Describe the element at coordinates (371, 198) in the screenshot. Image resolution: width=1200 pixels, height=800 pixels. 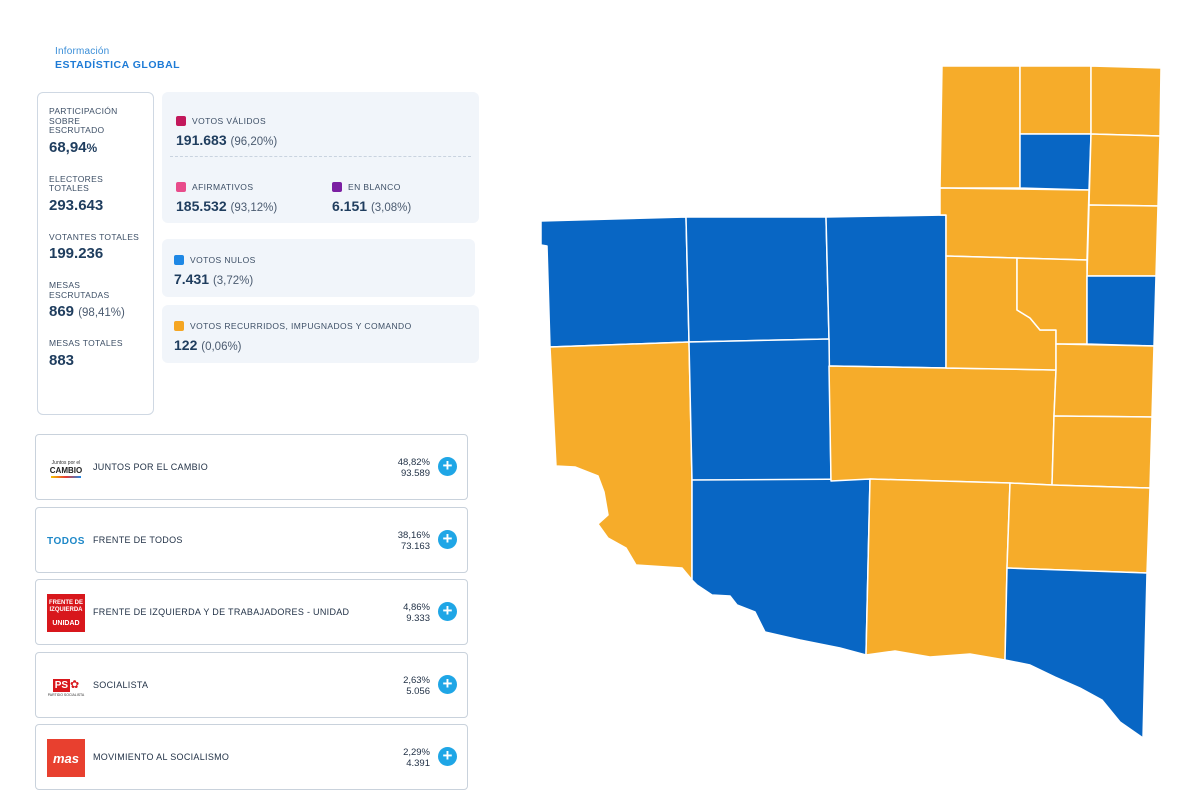
I see `votos-en-blanco: EN BLANCO 6.151 (3,08%)` at that location.